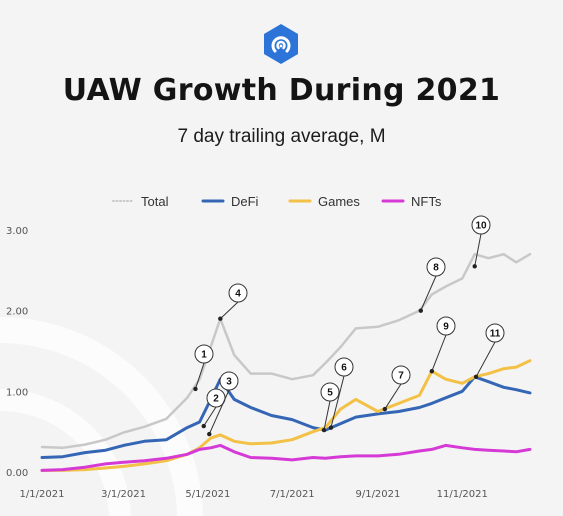 Image resolution: width=563 pixels, height=516 pixels. What do you see at coordinates (446, 327) in the screenshot?
I see `annotation-label: 9` at bounding box center [446, 327].